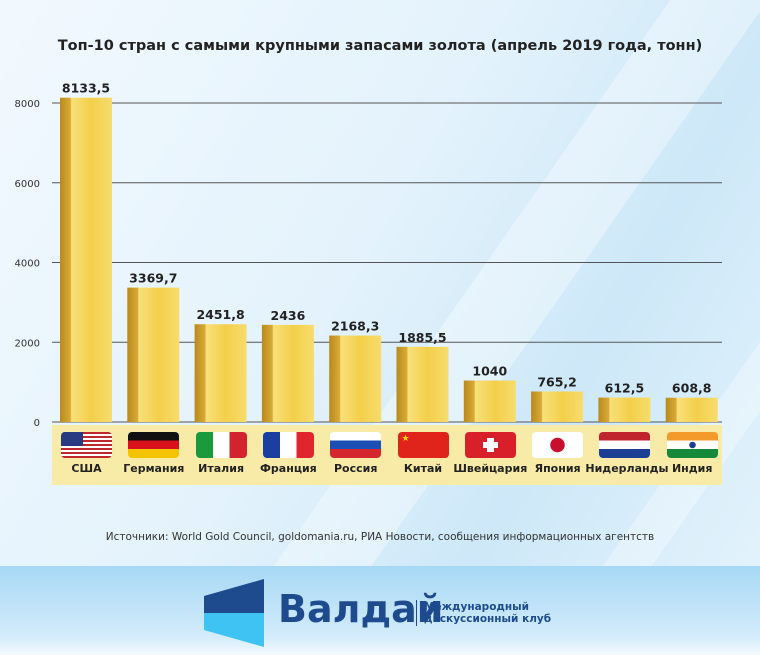 The image size is (760, 655). Describe the element at coordinates (355, 468) in the screenshot. I see `country-label: Россия` at that location.